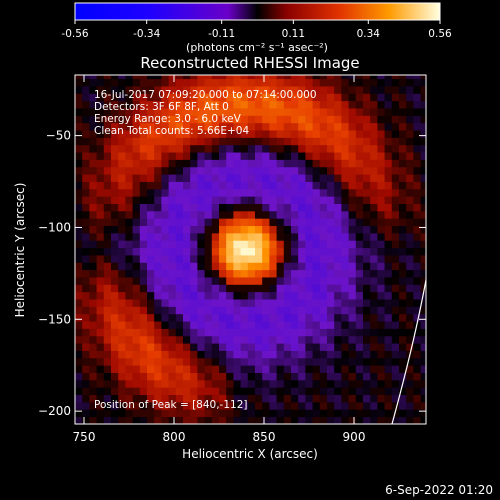 The height and width of the screenshot is (500, 500). Describe the element at coordinates (256, 30) in the screenshot. I see `colorbar-ticks: -0.56 -0.34 -0.11 0.11 0.34 0.56` at that location.